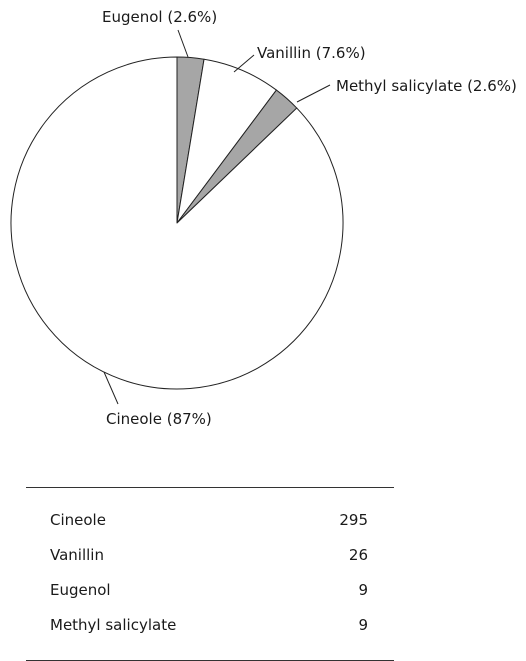 The image size is (526, 661). Describe the element at coordinates (353, 519) in the screenshot. I see `row-value: 295` at that location.